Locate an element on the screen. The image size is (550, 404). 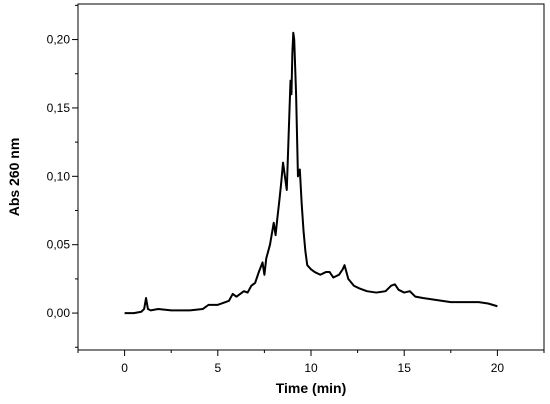
y-axis-ticks: 0,00 0,05 0,10 0,15 0,20 is located at coordinates (62, 176).